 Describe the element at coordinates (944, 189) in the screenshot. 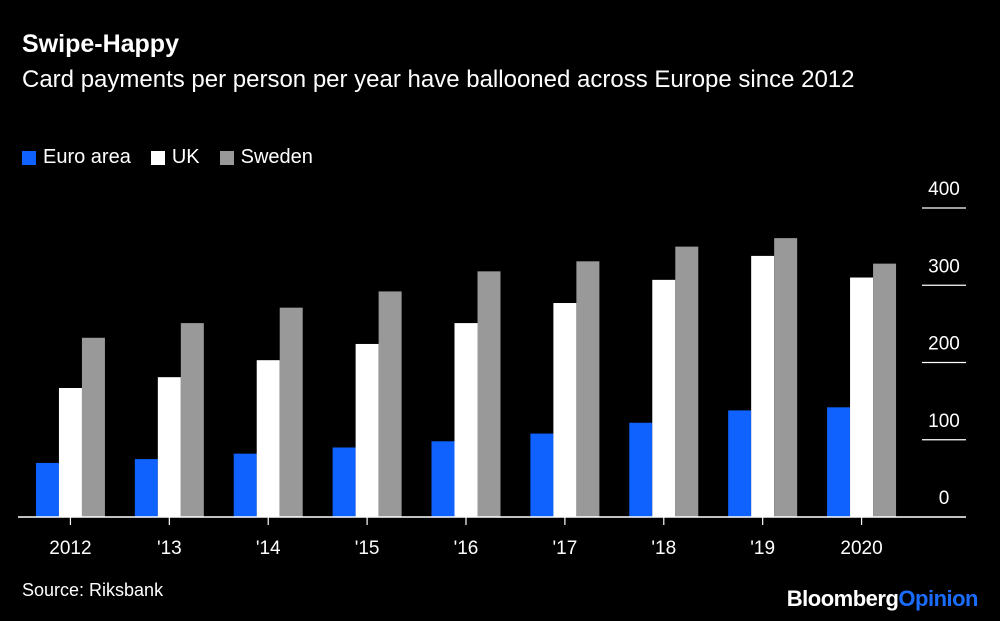

I see `y-tick-label: 400` at that location.